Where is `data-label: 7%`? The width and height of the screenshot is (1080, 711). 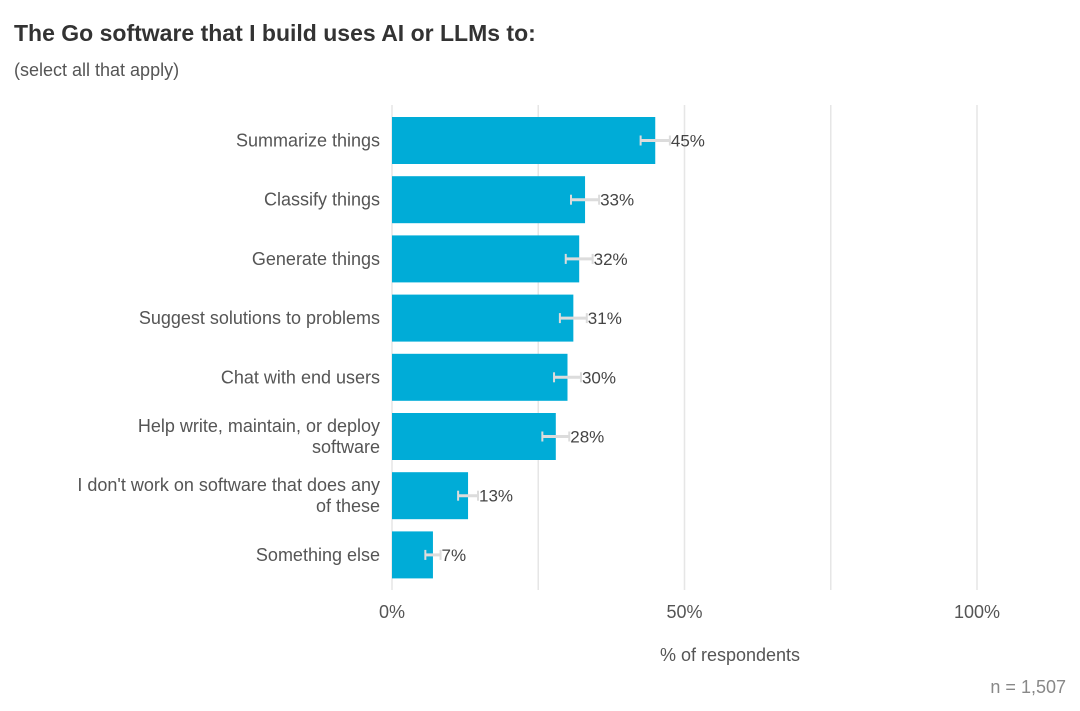 data-label: 7% is located at coordinates (454, 555).